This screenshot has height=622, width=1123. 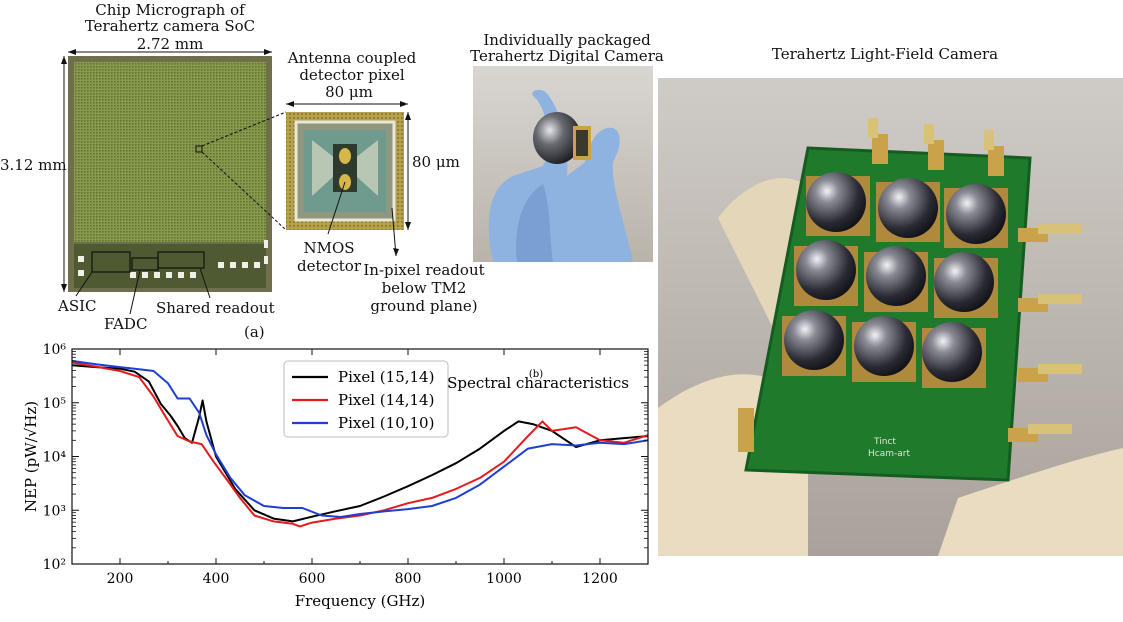 I want to click on y-axis-label: NEP (pW/√Hz), so click(x=31, y=456).